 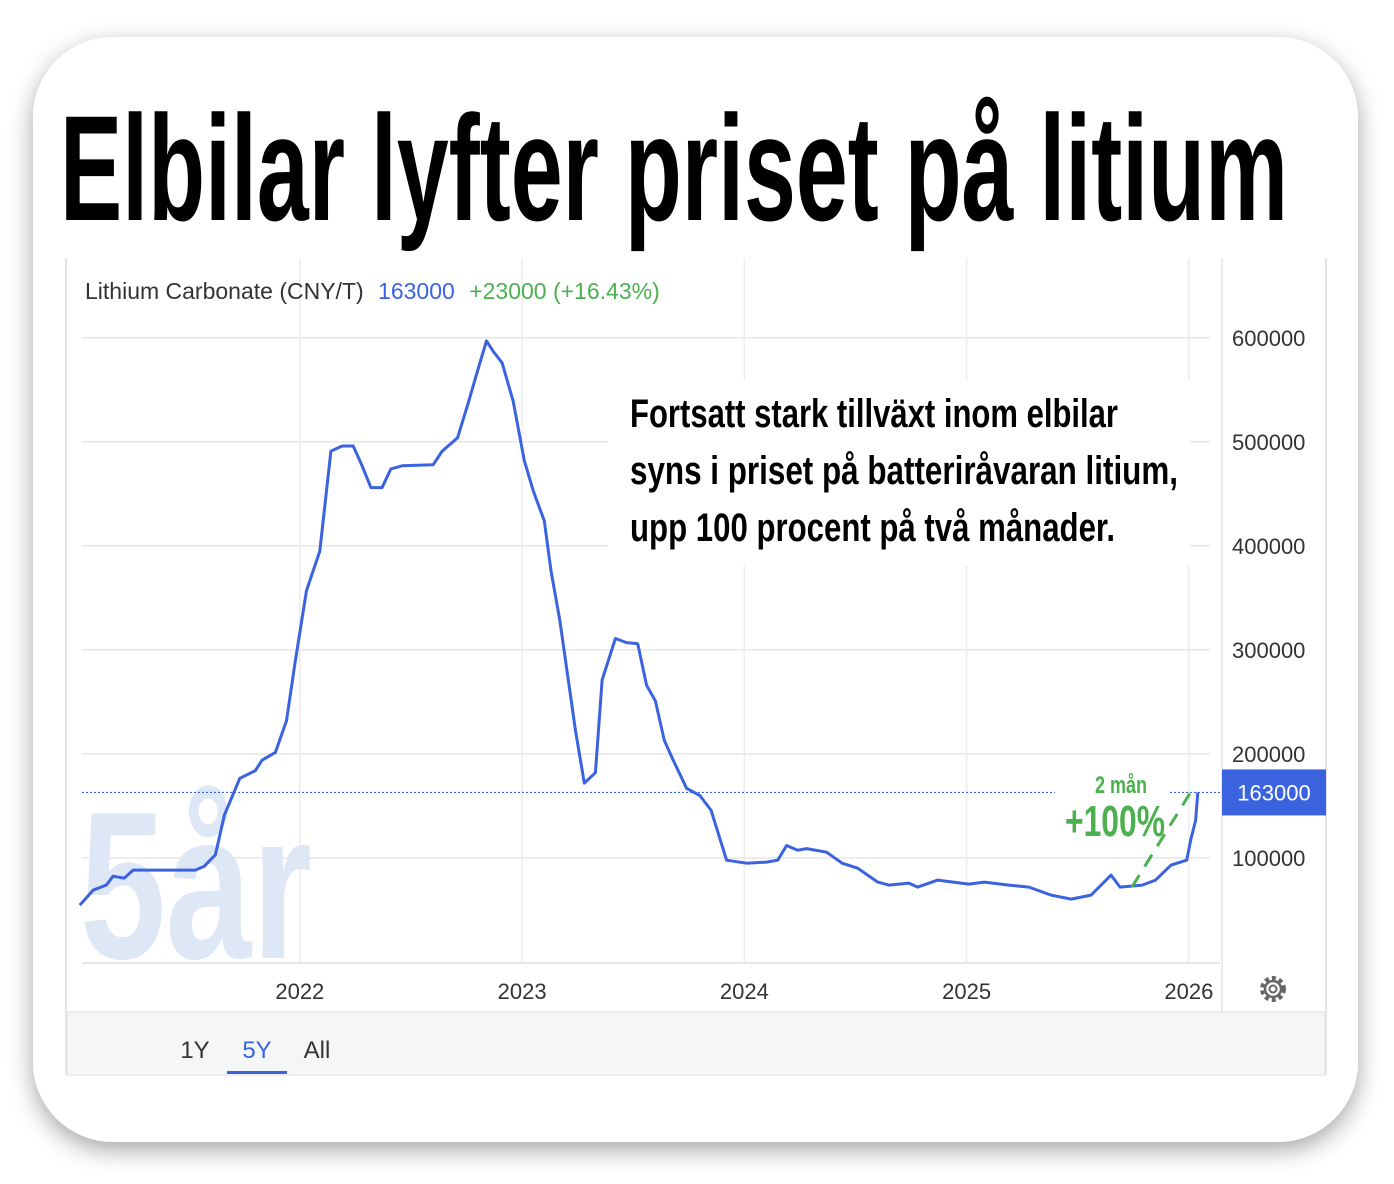 I want to click on price-tag, so click(x=1274, y=792).